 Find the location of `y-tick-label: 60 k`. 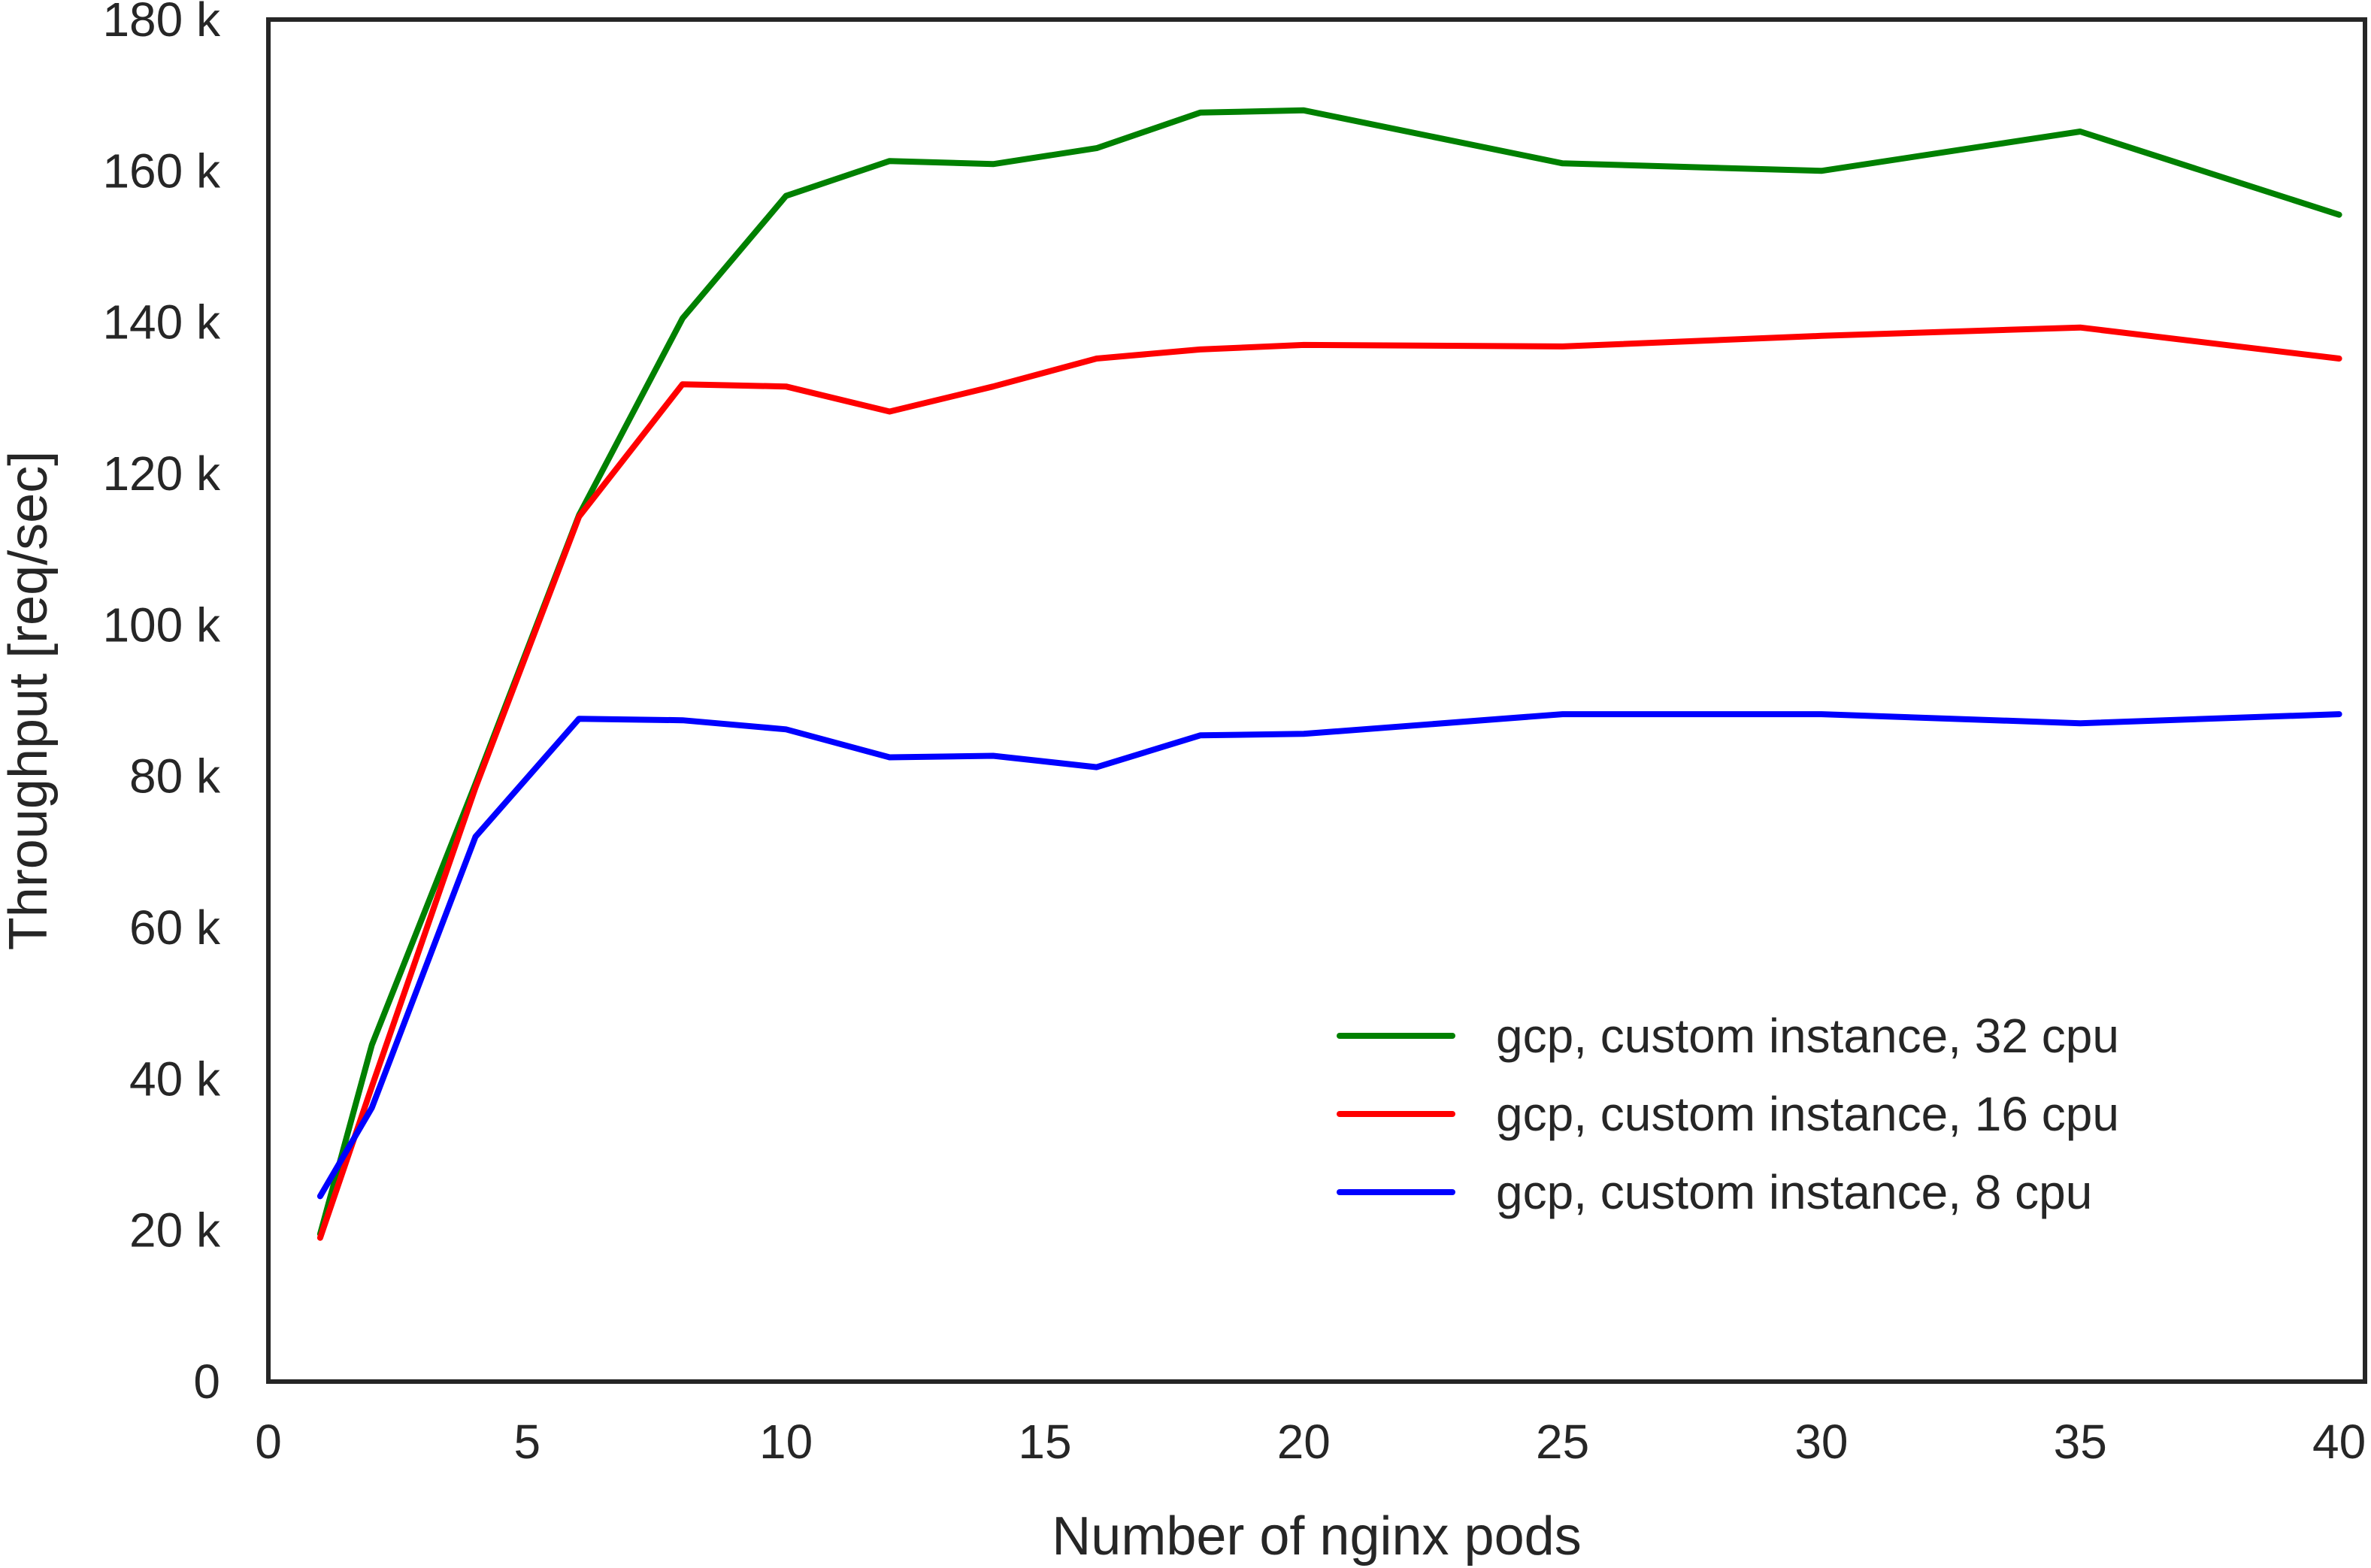

y-tick-label: 60 k is located at coordinates (175, 928).